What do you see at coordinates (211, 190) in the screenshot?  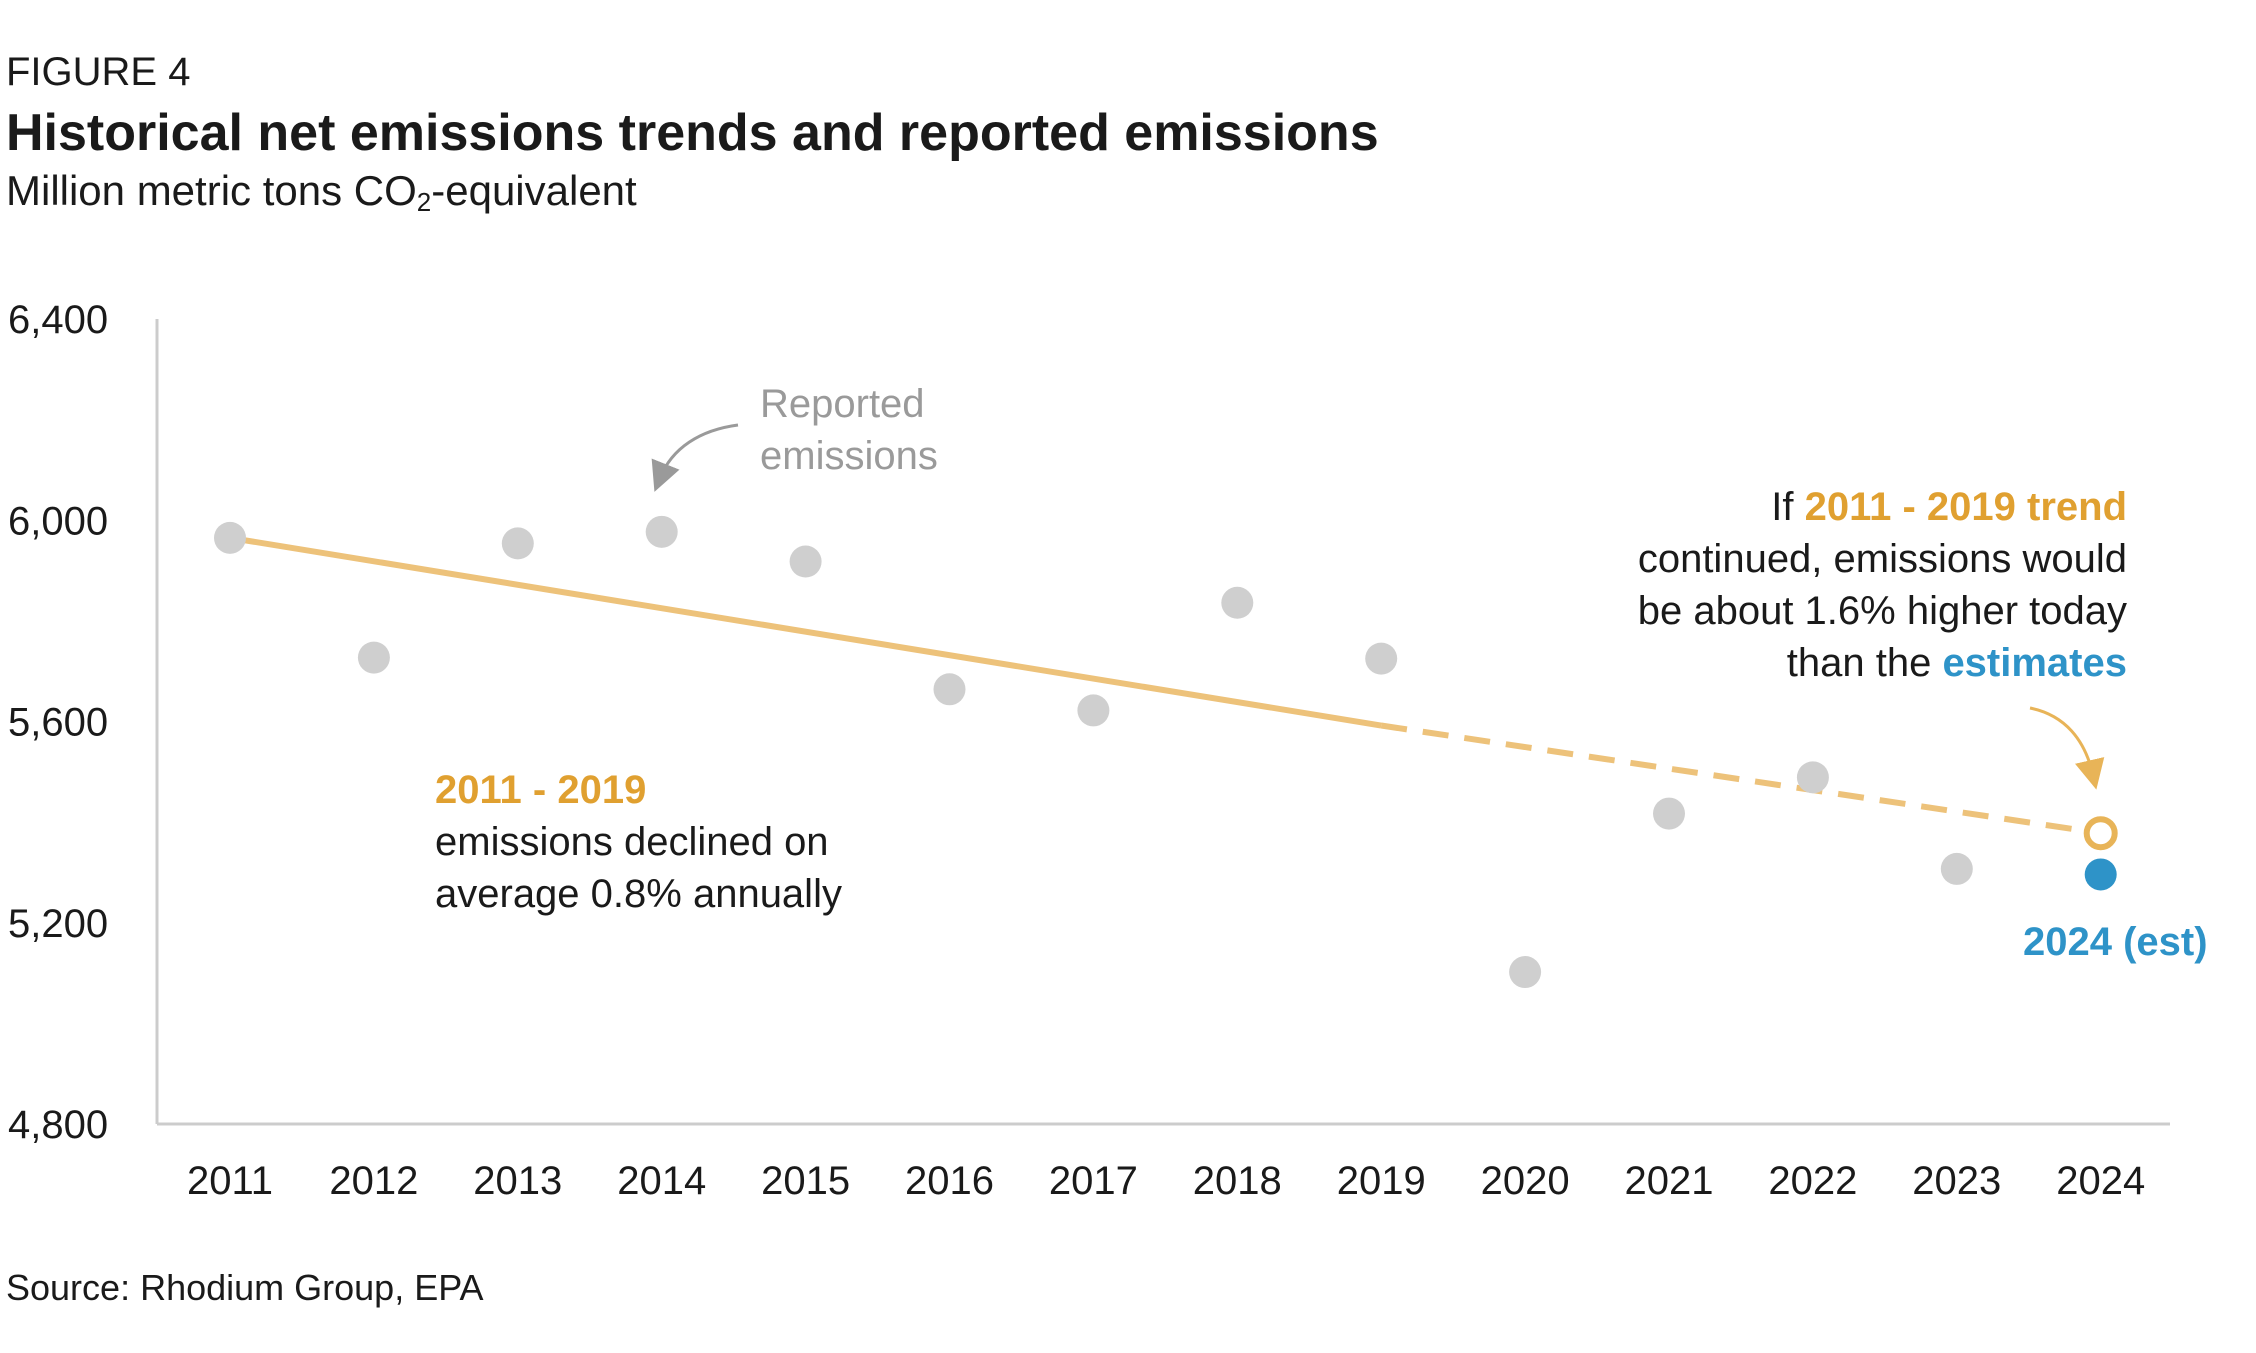 I see `subtitle-unit: Million metric tons CO` at bounding box center [211, 190].